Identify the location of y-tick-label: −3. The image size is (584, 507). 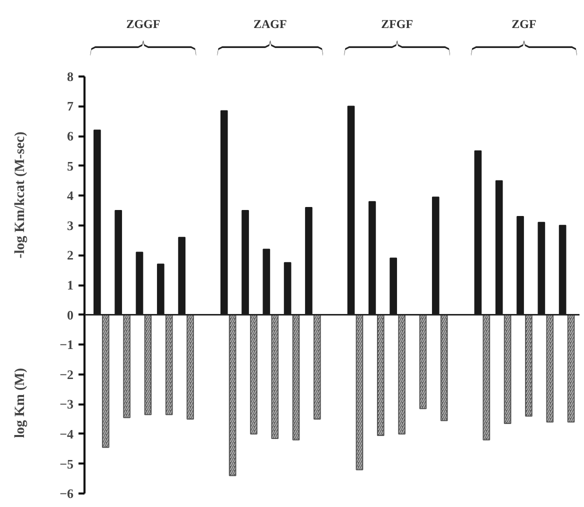
(67, 404).